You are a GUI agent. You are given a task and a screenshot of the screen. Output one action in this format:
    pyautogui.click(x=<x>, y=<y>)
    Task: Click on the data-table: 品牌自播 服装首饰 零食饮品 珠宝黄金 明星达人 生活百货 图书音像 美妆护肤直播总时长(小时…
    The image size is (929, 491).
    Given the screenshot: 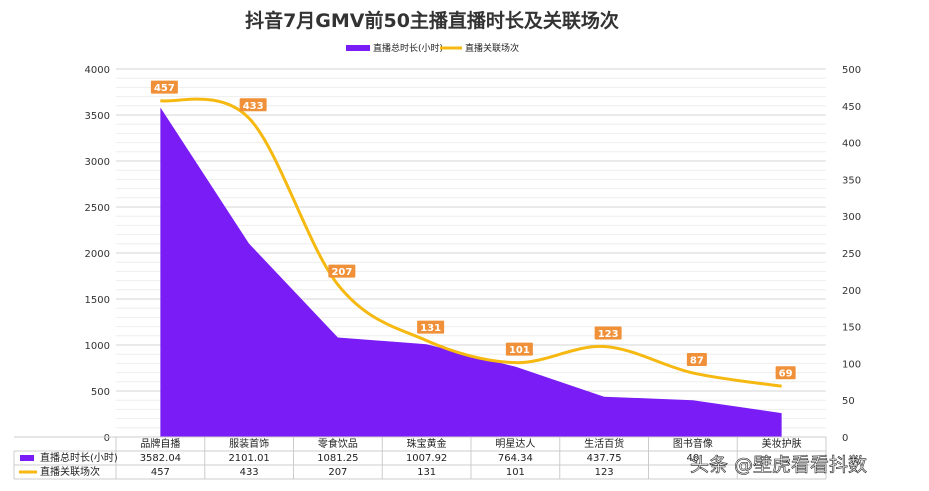 What is the action you would take?
    pyautogui.click(x=420, y=458)
    